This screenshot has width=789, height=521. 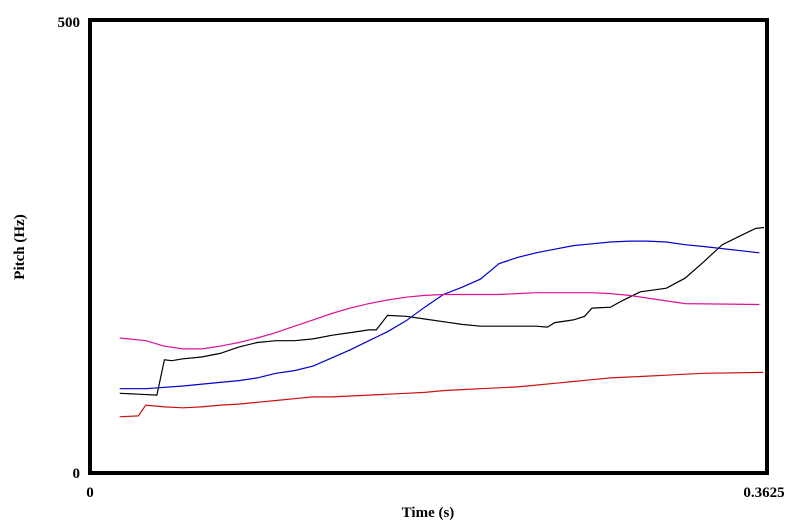 I want to click on y-tick-label-top: 500, so click(x=69, y=23).